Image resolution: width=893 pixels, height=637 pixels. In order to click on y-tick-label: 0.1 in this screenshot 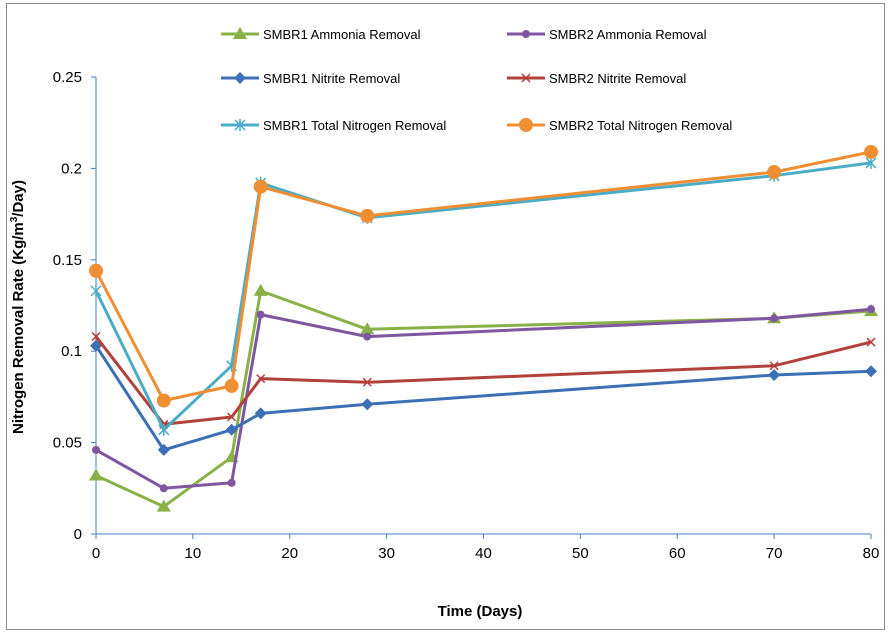, I will do `click(71, 351)`.